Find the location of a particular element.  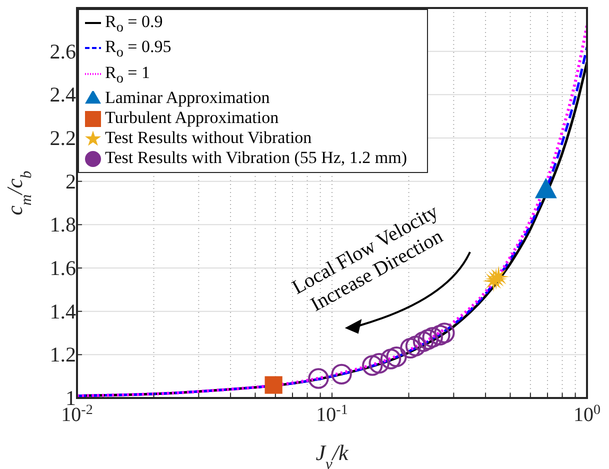

y-tick-label: 1.8 is located at coordinates (63, 224).